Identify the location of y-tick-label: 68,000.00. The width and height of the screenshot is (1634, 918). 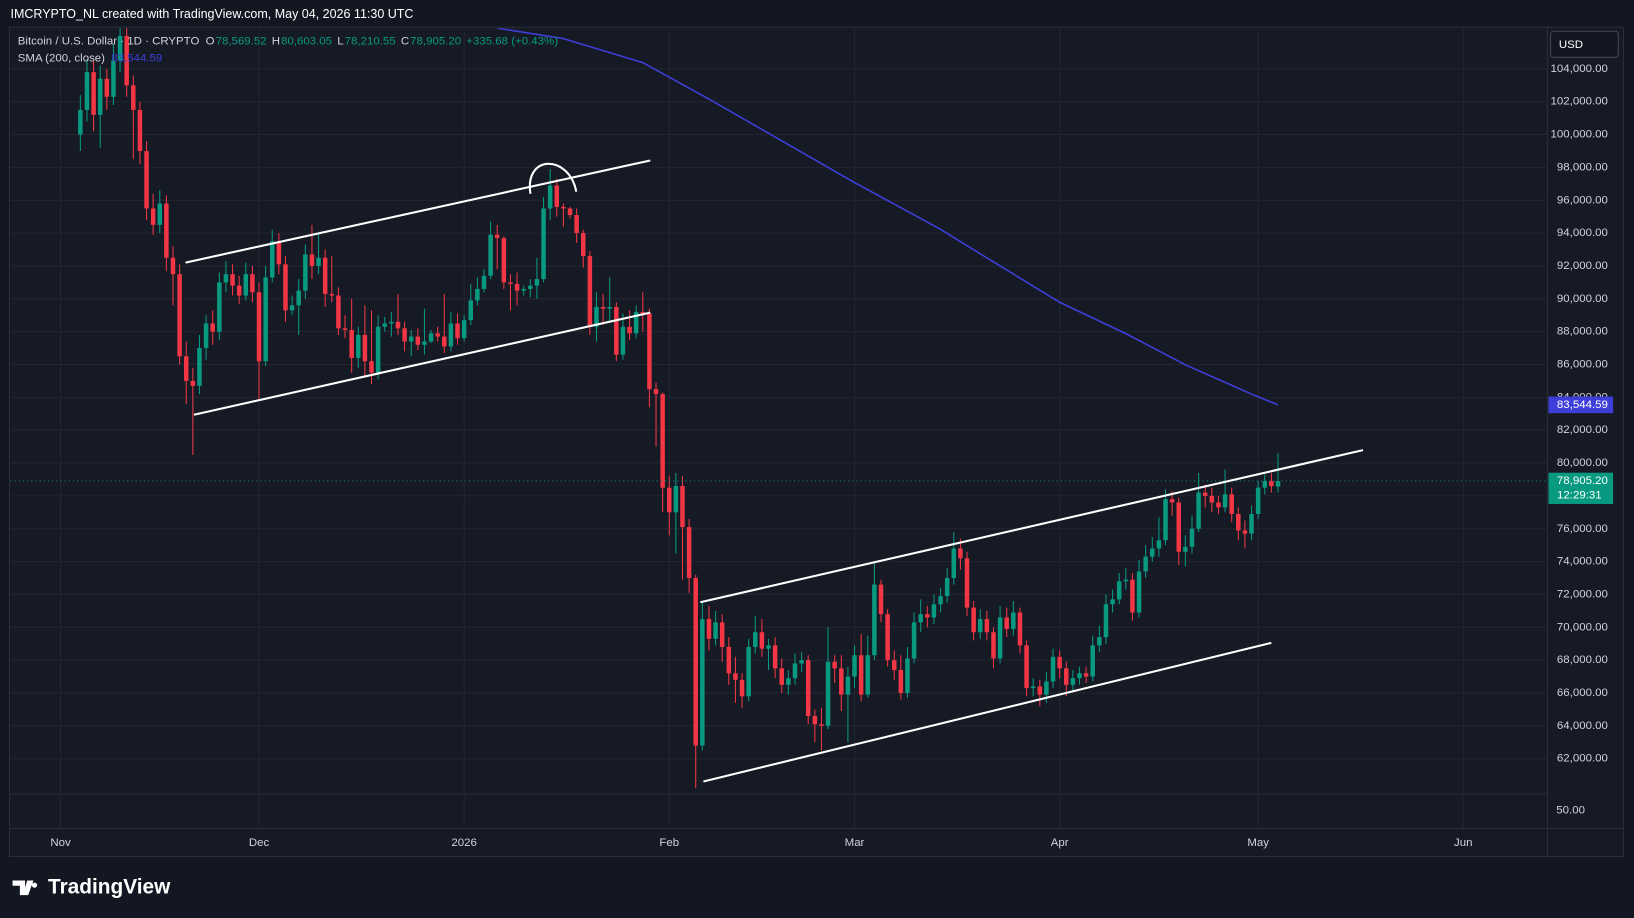
(1582, 660).